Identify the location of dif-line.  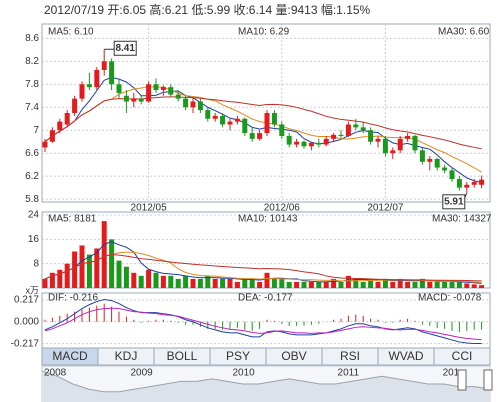
(263, 322).